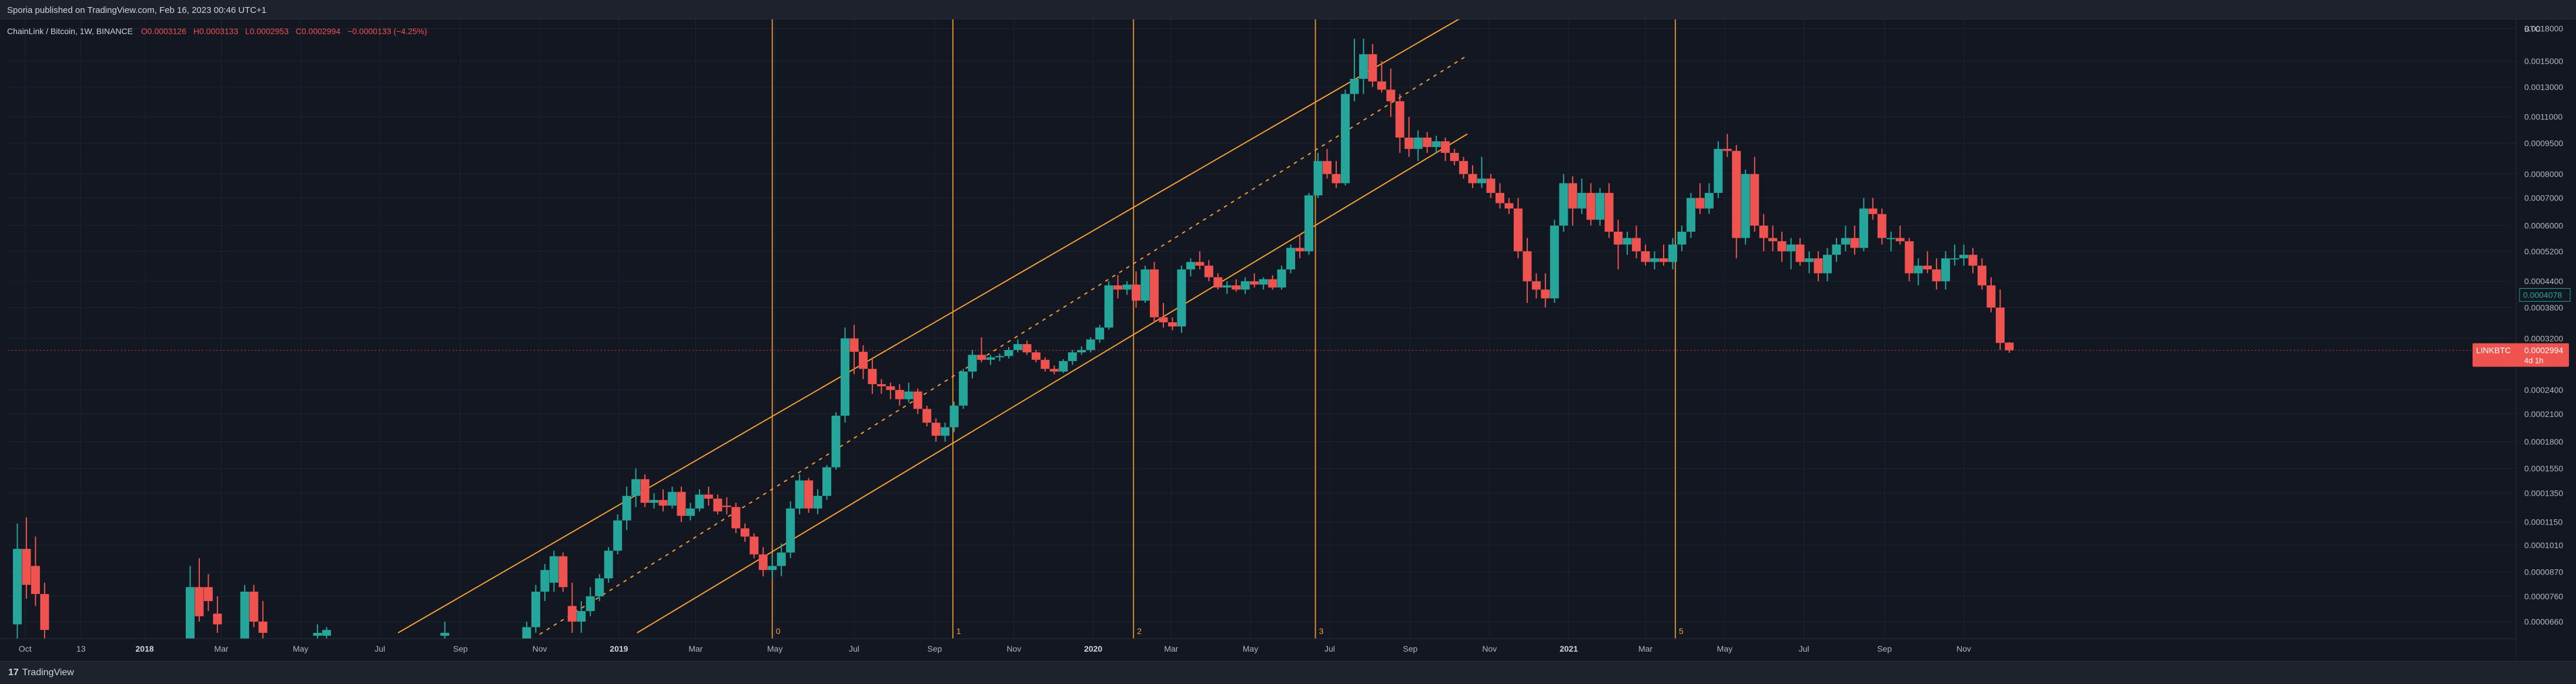 This screenshot has width=2576, height=684. Describe the element at coordinates (2543, 61) in the screenshot. I see `y-tick-label: 0.0015000` at that location.